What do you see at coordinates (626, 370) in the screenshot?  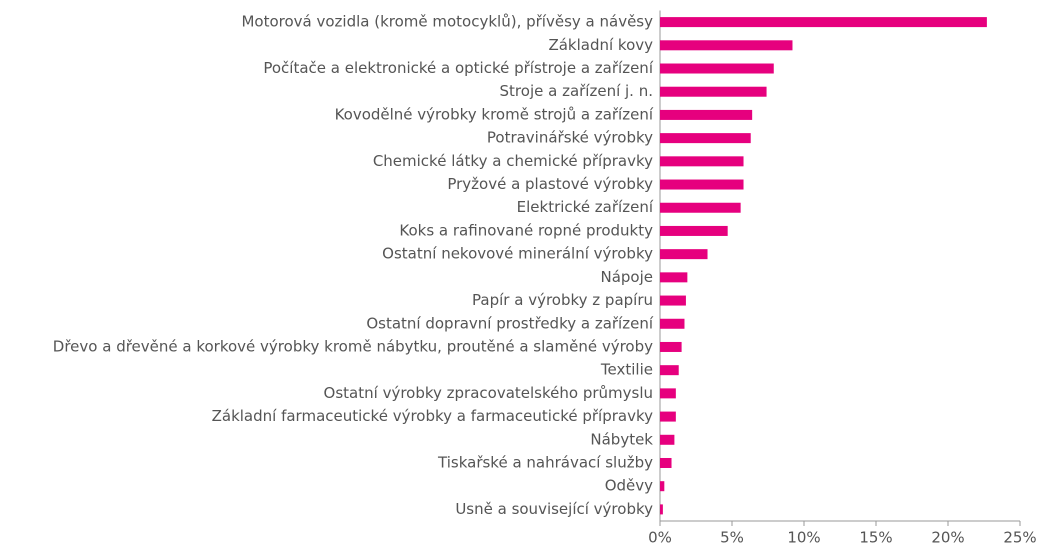 I see `y-tick-label: Textilie` at bounding box center [626, 370].